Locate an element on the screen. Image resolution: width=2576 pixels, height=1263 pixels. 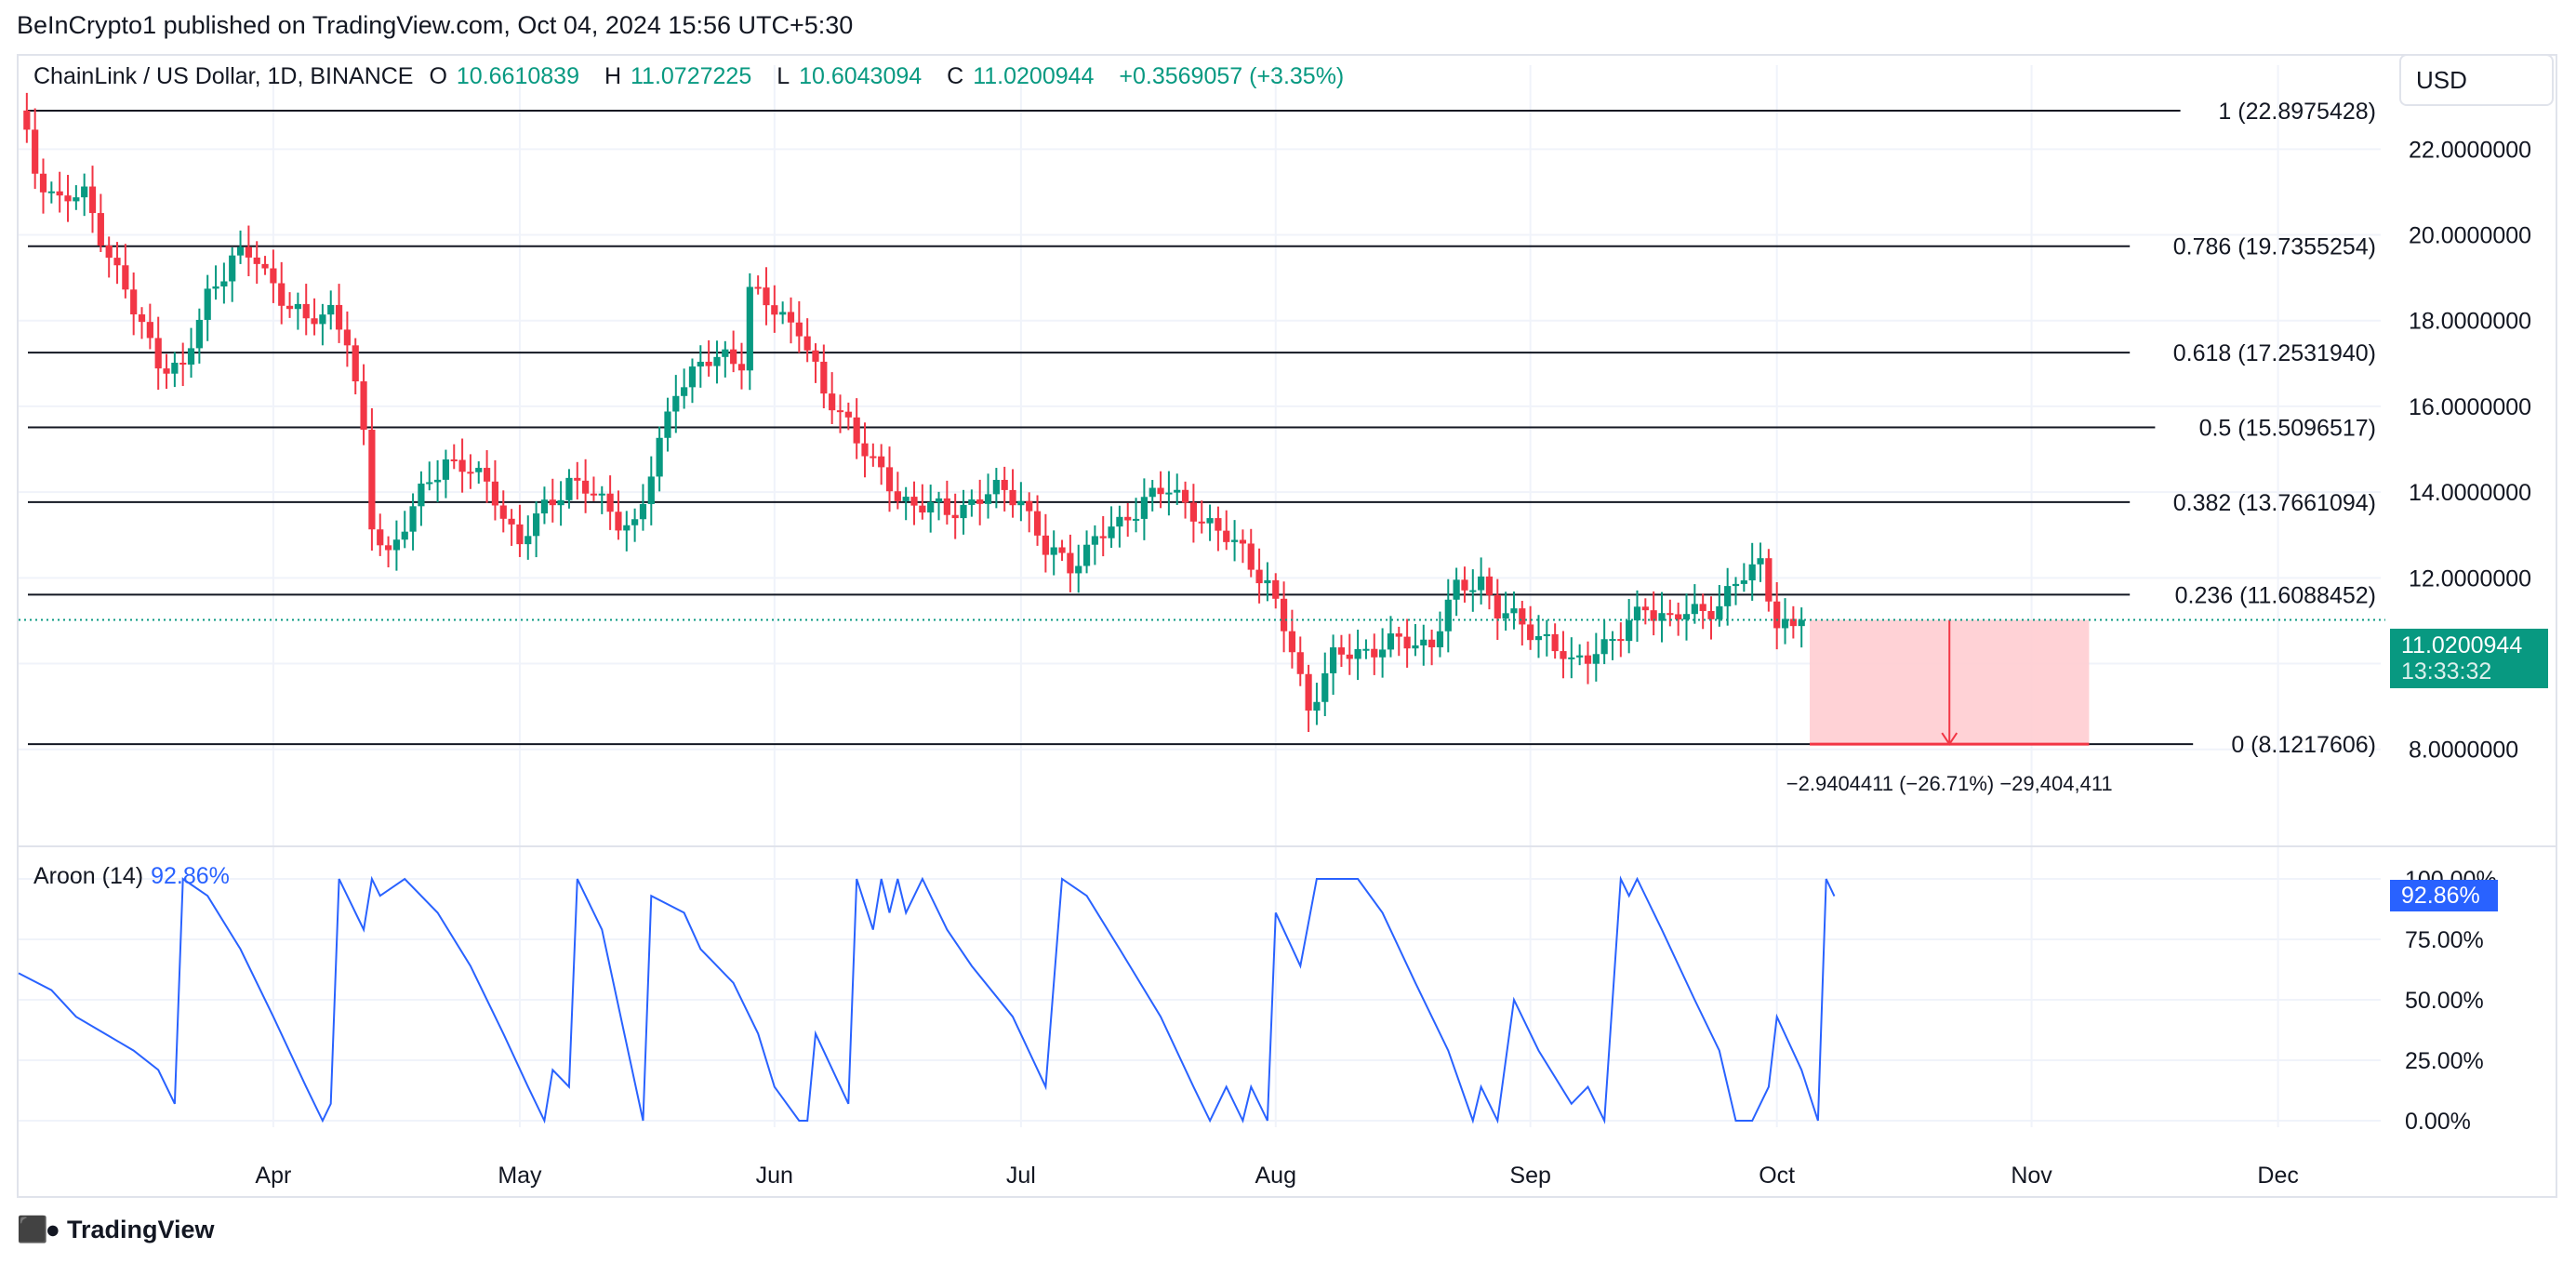
low-label: L is located at coordinates (783, 76).